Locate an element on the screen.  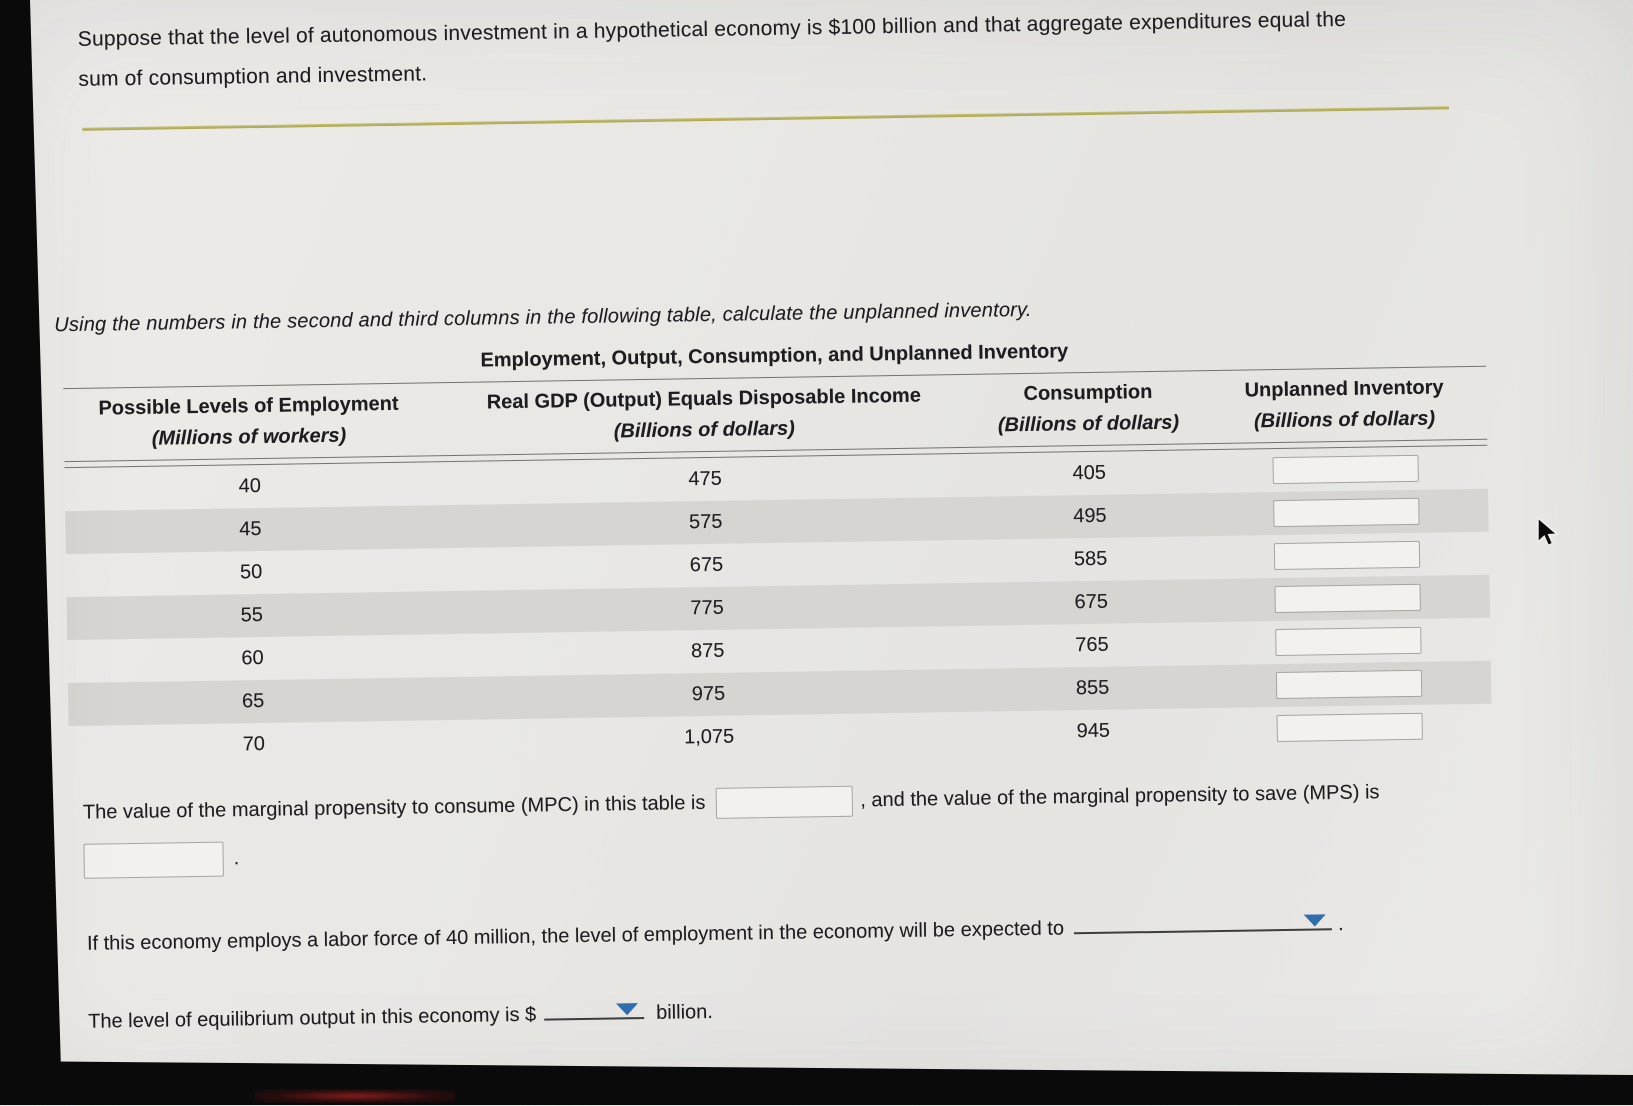
gdp-cell: 475 is located at coordinates (705, 479).